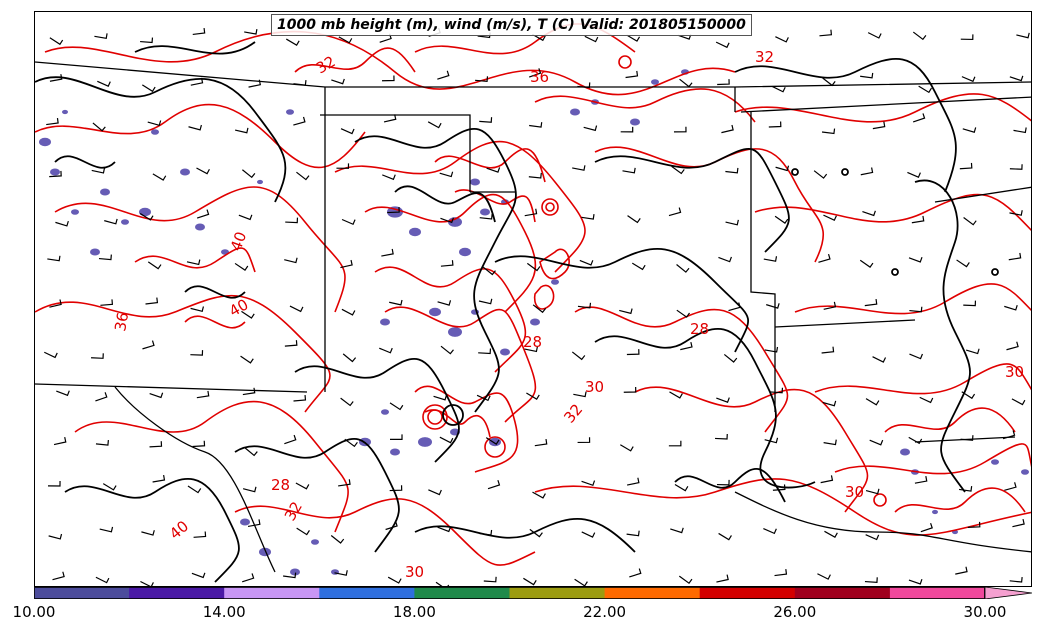  Describe the element at coordinates (605, 612) in the screenshot. I see `colorbar-tick-label: 22.00` at that location.